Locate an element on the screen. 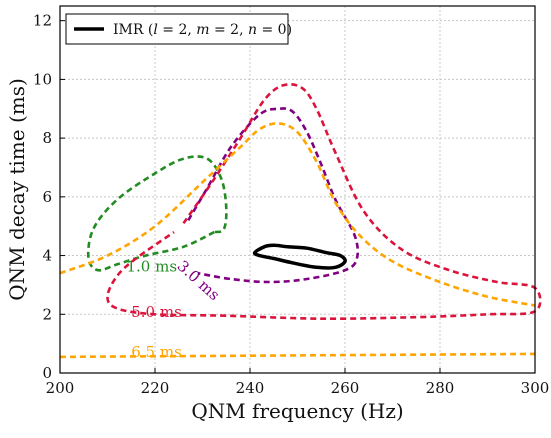  legend-label-imr: IMR (l = 2, m = 2, n = 0) is located at coordinates (202, 30).